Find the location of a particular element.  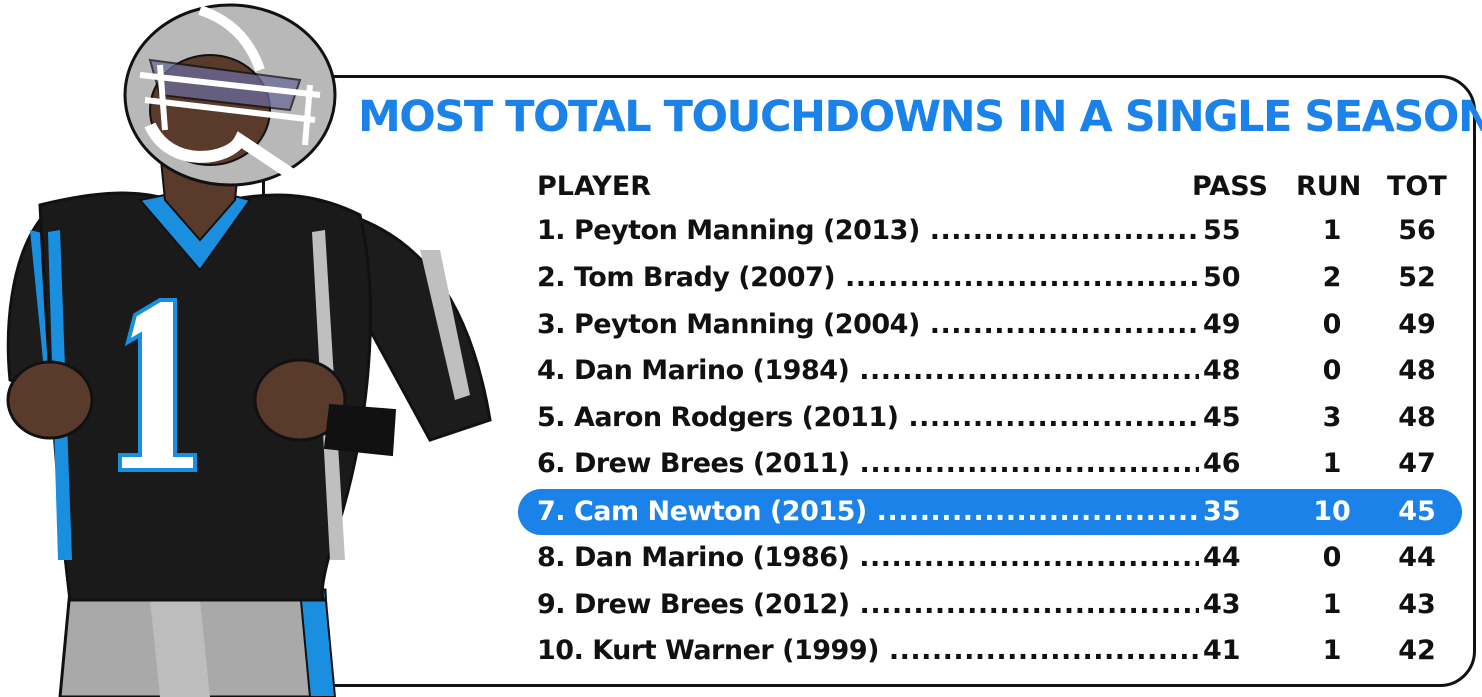

player-name: 8. Dan Marino (1986) is located at coordinates (868, 558).